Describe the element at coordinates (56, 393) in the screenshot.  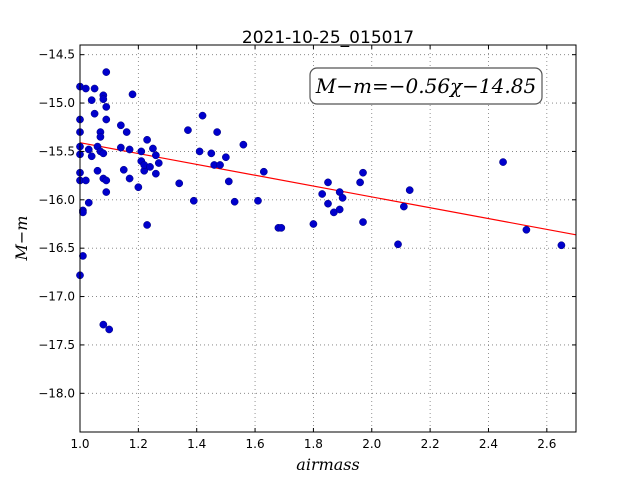
I see `y-tick-label: −18.0` at that location.